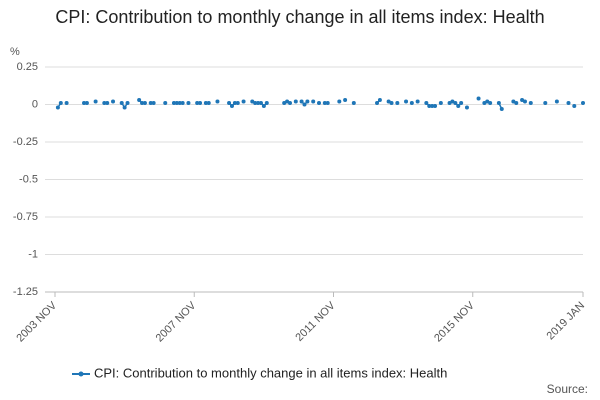  Describe the element at coordinates (454, 321) in the screenshot. I see `x-tick-label: 2015 NOV` at that location.